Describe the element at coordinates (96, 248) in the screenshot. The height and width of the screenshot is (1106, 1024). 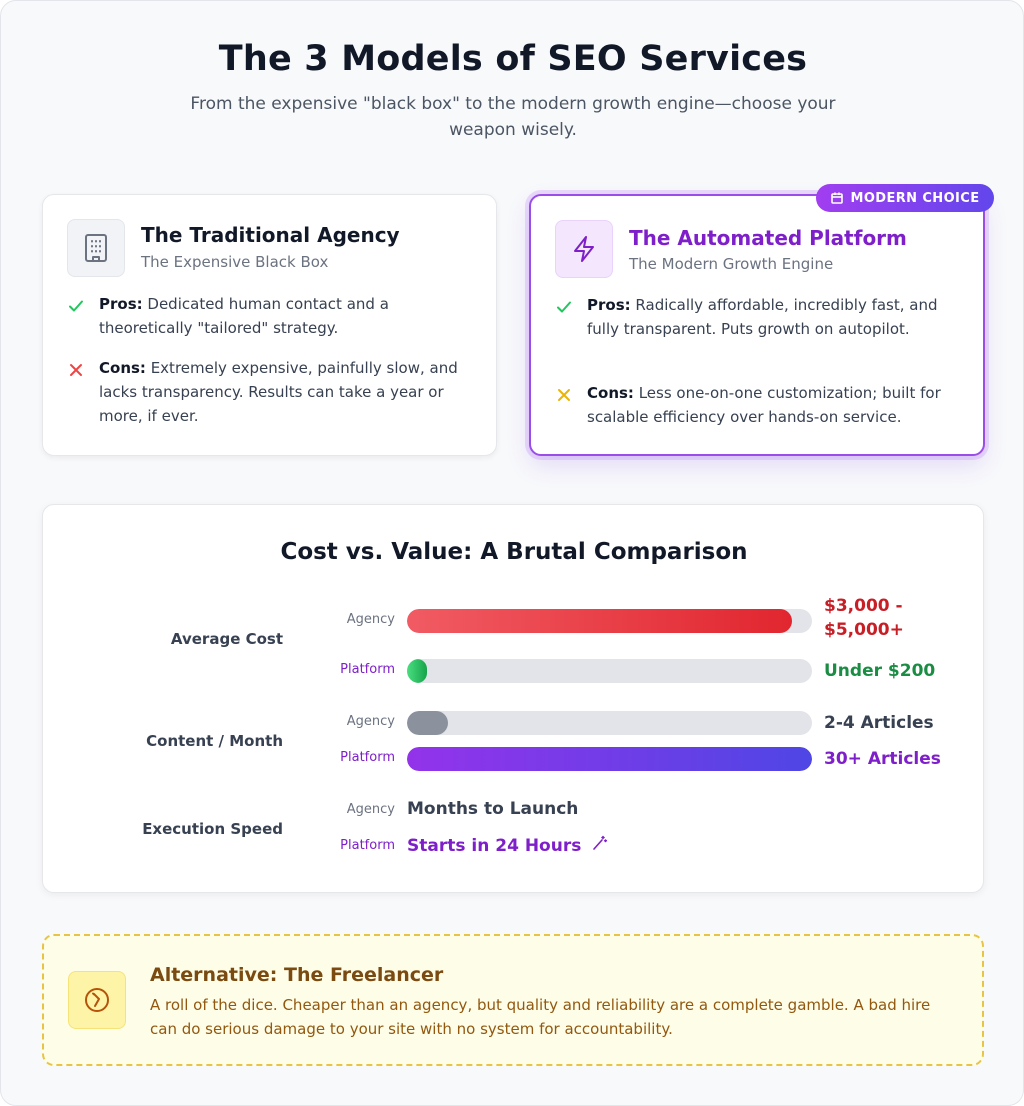
I see `building-icon` at that location.